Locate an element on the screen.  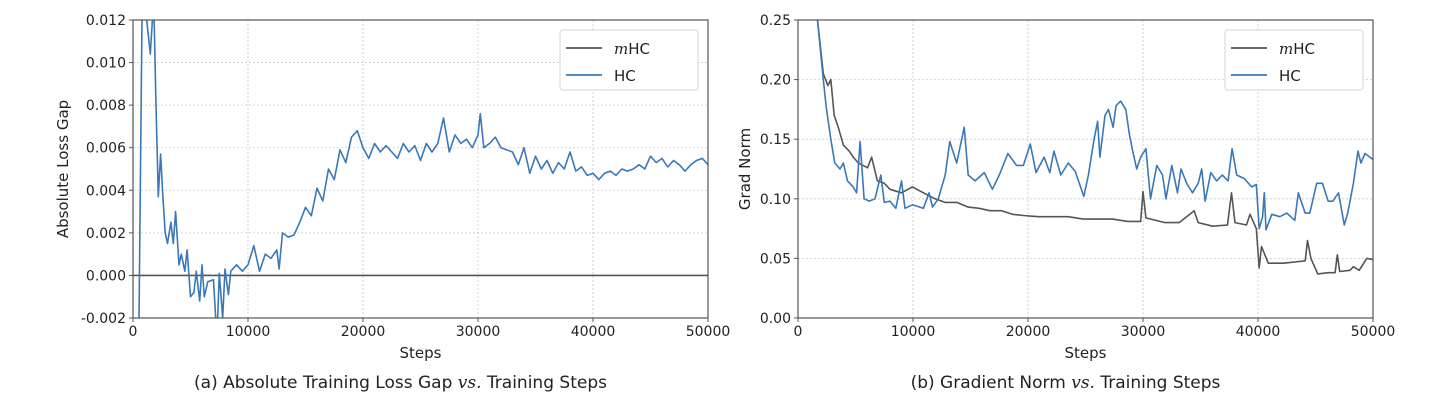
chart-caption: (b) Gradient Norm vs. Training Steps is located at coordinates (1066, 383).